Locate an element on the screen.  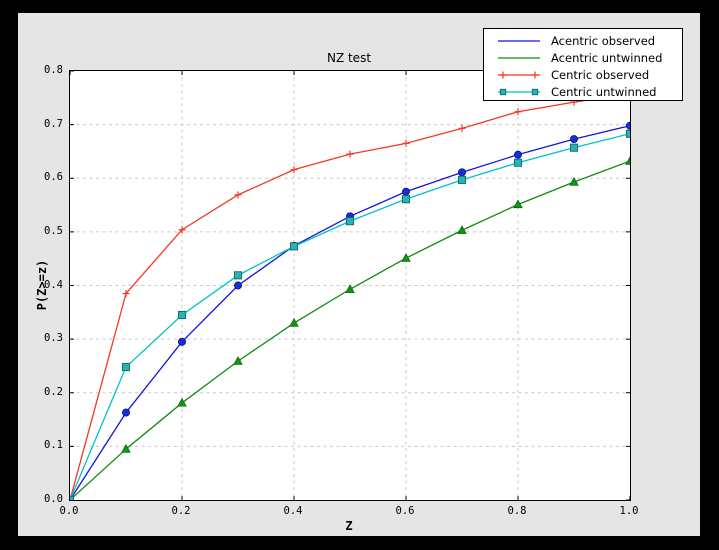
x-tick-label: 0.6 is located at coordinates (405, 511).